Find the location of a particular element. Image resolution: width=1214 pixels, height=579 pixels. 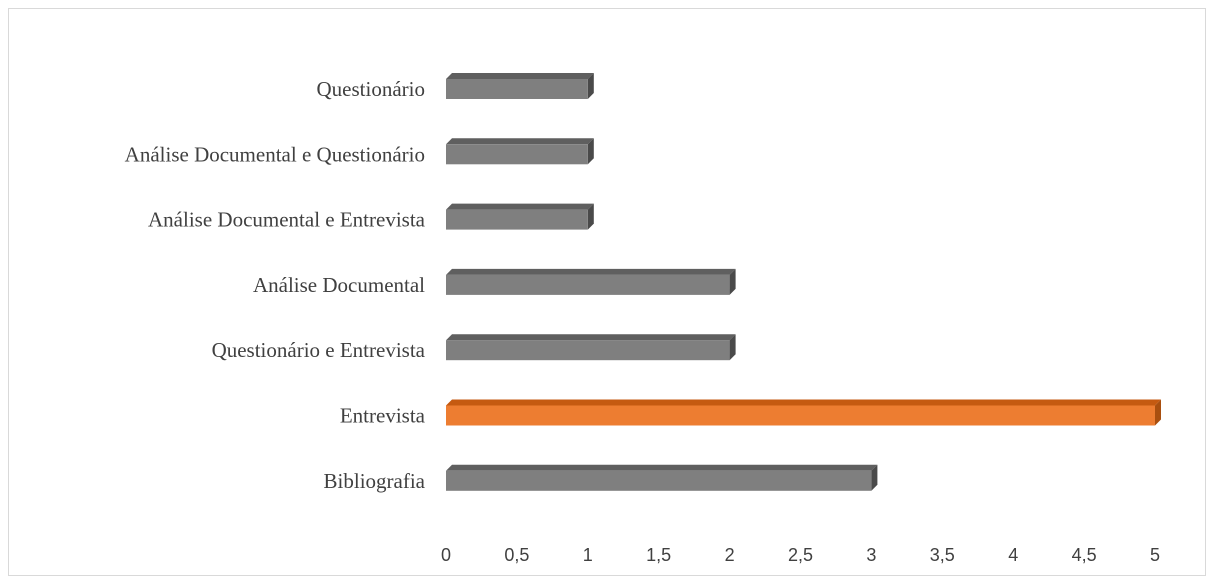

bar-analise-documental is located at coordinates (591, 281).